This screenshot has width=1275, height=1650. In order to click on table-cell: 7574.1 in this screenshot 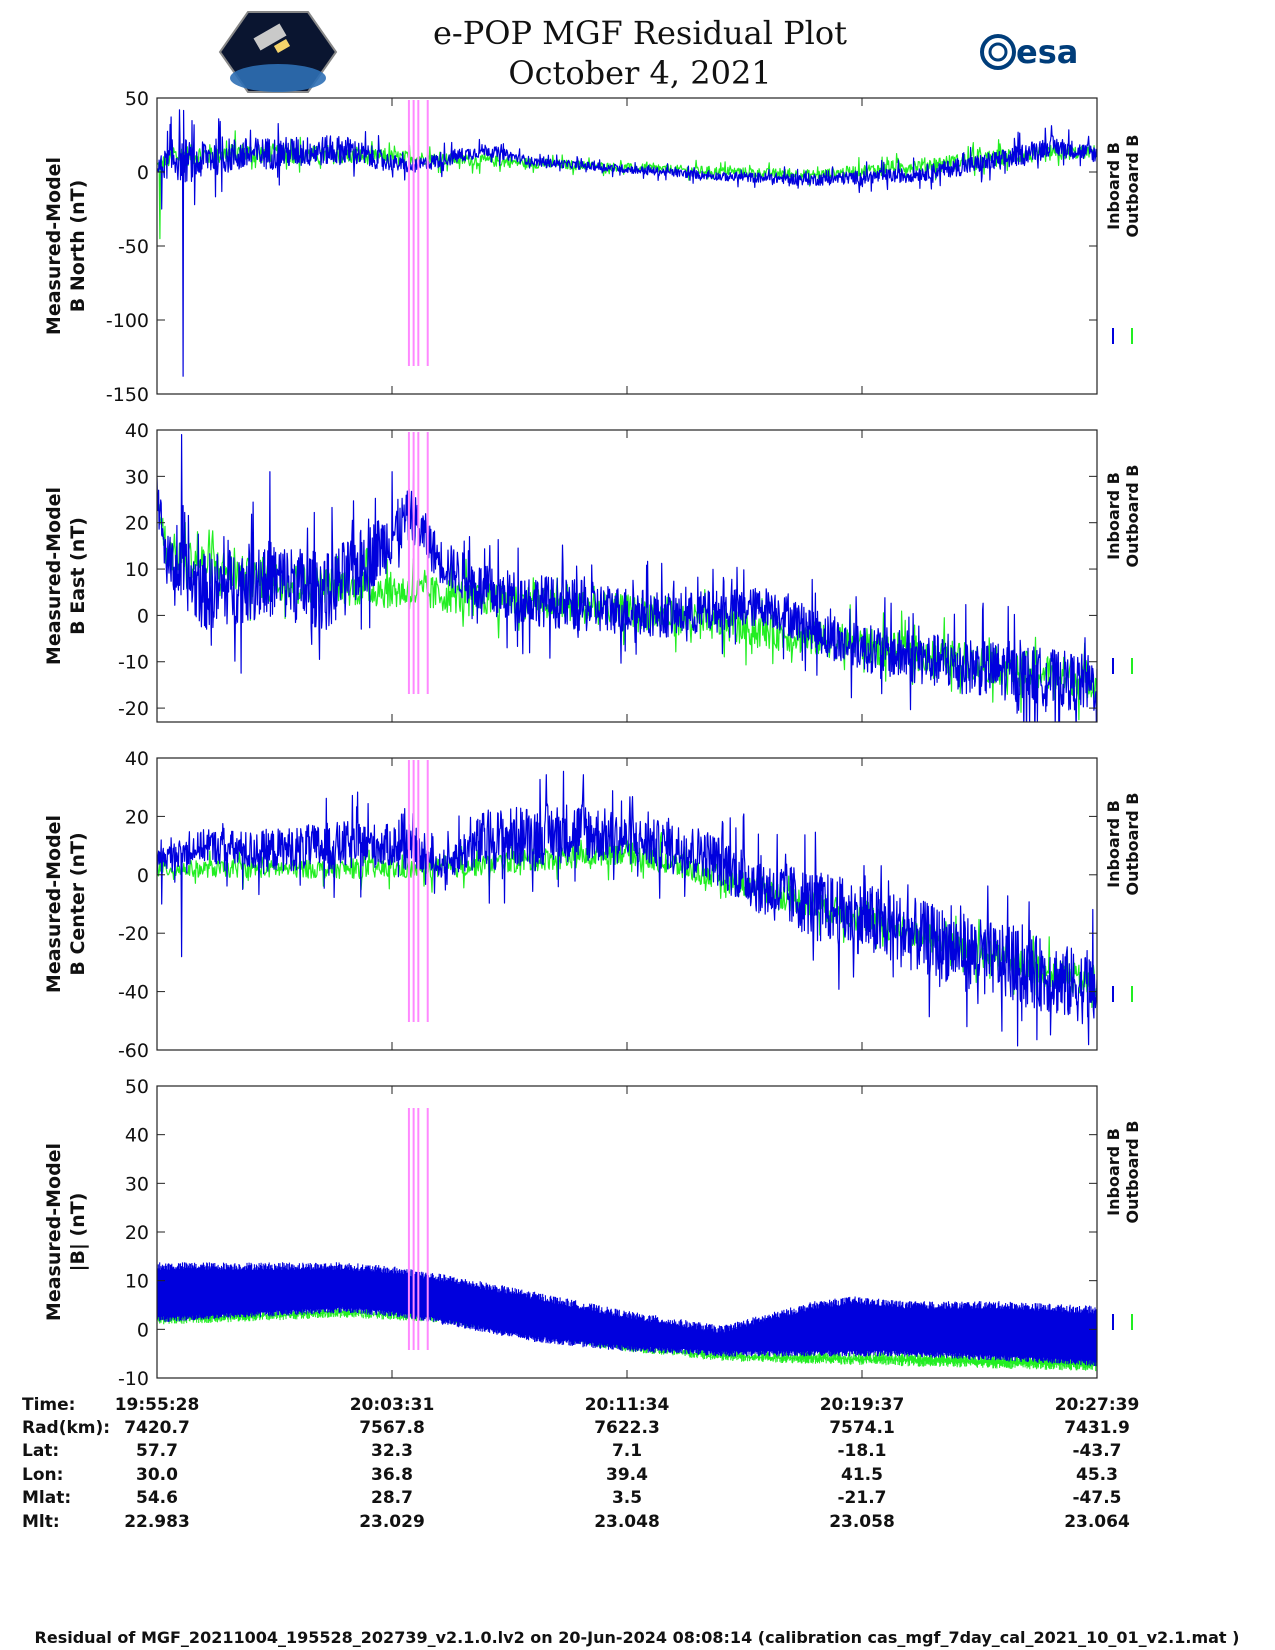, I will do `click(862, 1428)`.